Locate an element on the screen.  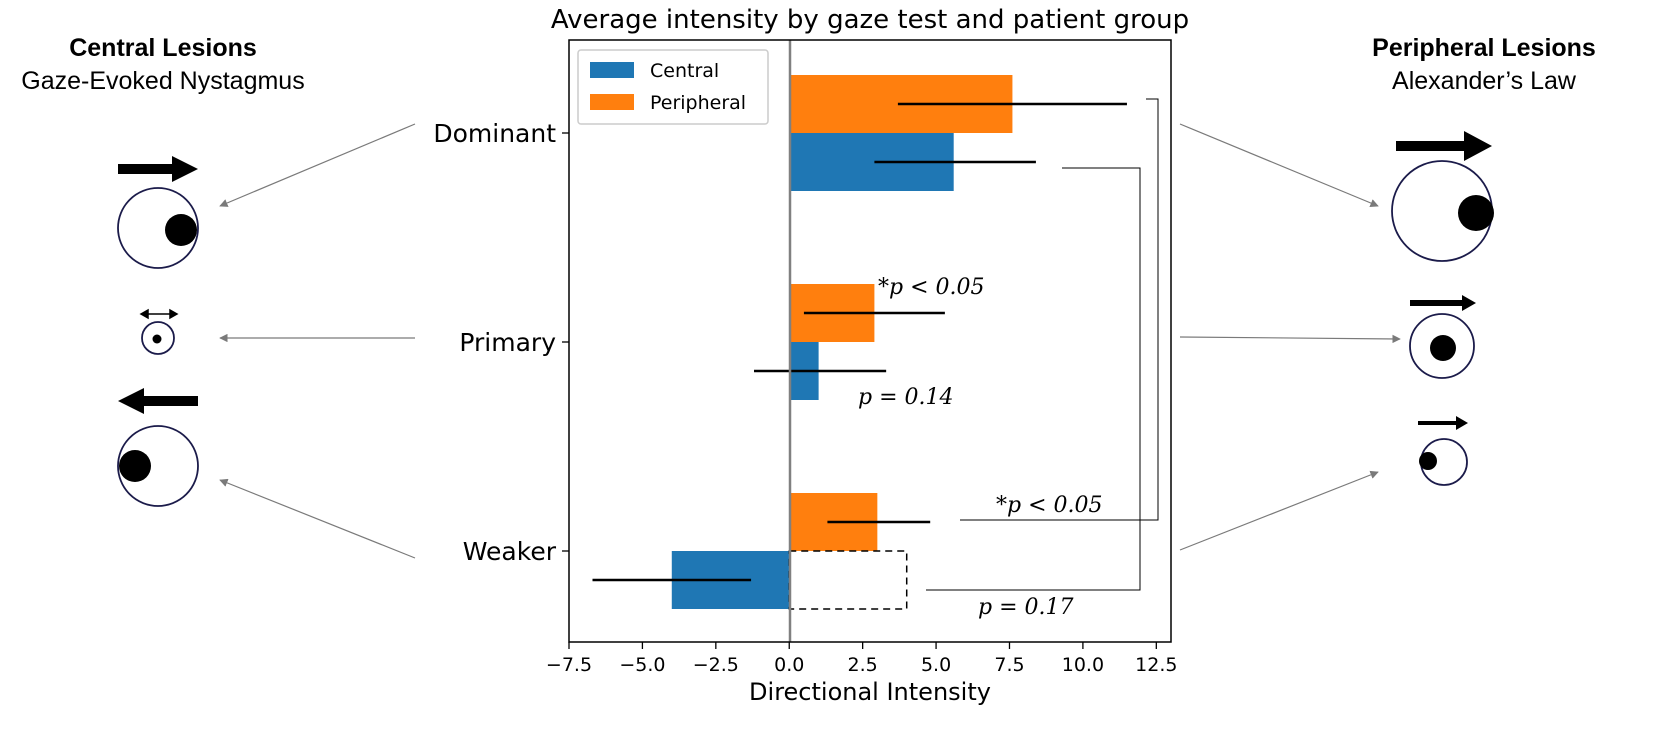
p-value-labels: *p < 0.05 p = 0.14 *p < 0.05 p = 0.17 is located at coordinates (980, 447).